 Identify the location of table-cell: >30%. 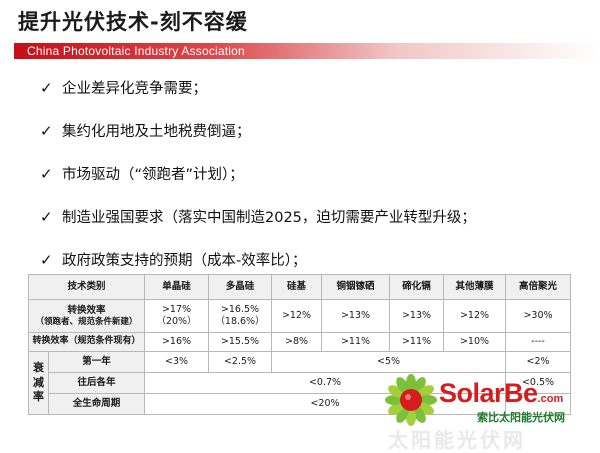
(538, 316).